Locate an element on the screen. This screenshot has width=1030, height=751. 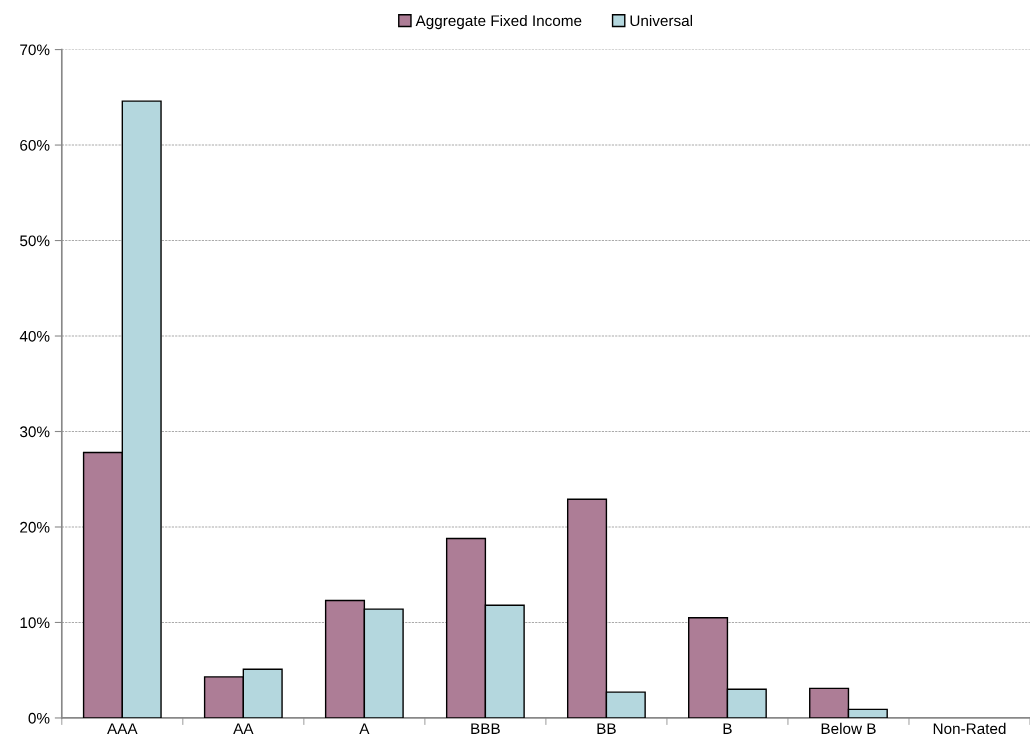
y-tick-label: 0% is located at coordinates (39, 718).